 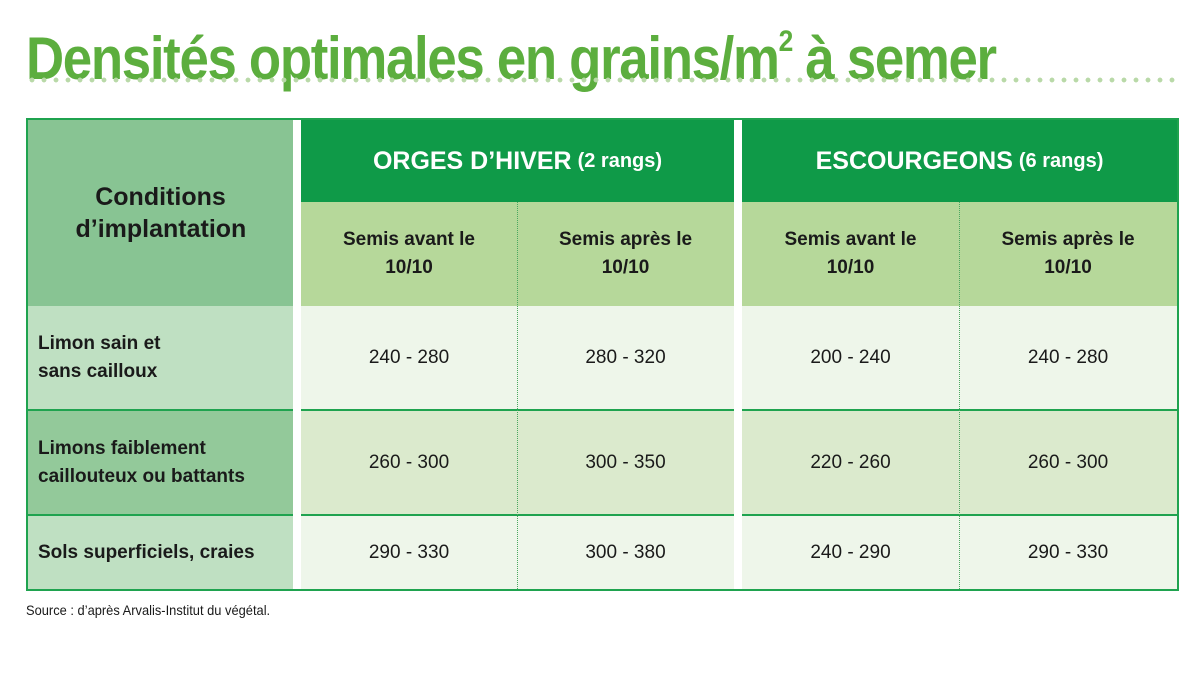 What do you see at coordinates (602, 80) in the screenshot?
I see `dotted-divider` at bounding box center [602, 80].